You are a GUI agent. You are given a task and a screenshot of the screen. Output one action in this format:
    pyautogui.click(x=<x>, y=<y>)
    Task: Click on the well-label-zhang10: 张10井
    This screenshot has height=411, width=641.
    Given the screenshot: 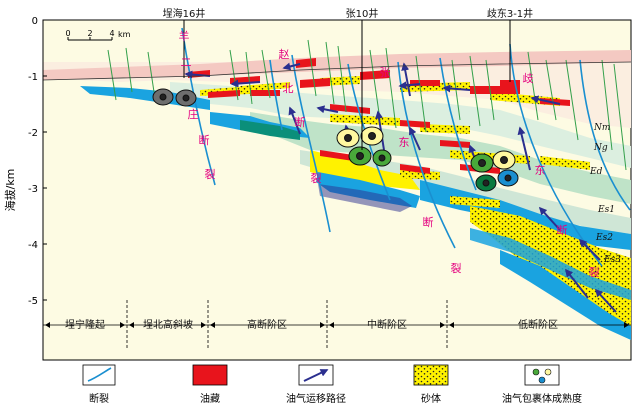 What is the action you would take?
    pyautogui.click(x=362, y=13)
    